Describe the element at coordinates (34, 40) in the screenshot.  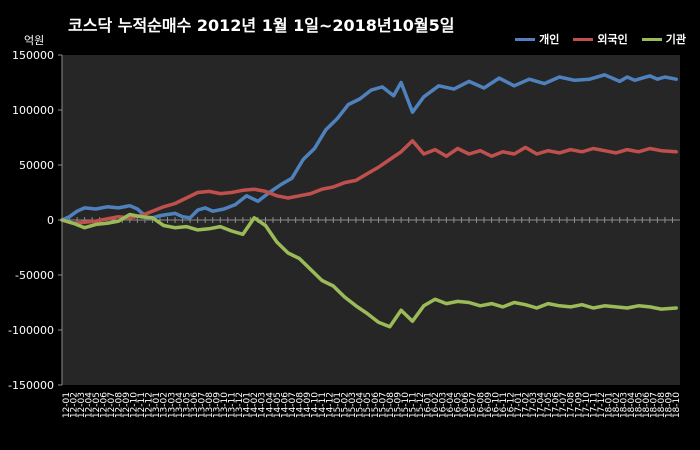
I see `y-axis-unit-label: 억원` at that location.